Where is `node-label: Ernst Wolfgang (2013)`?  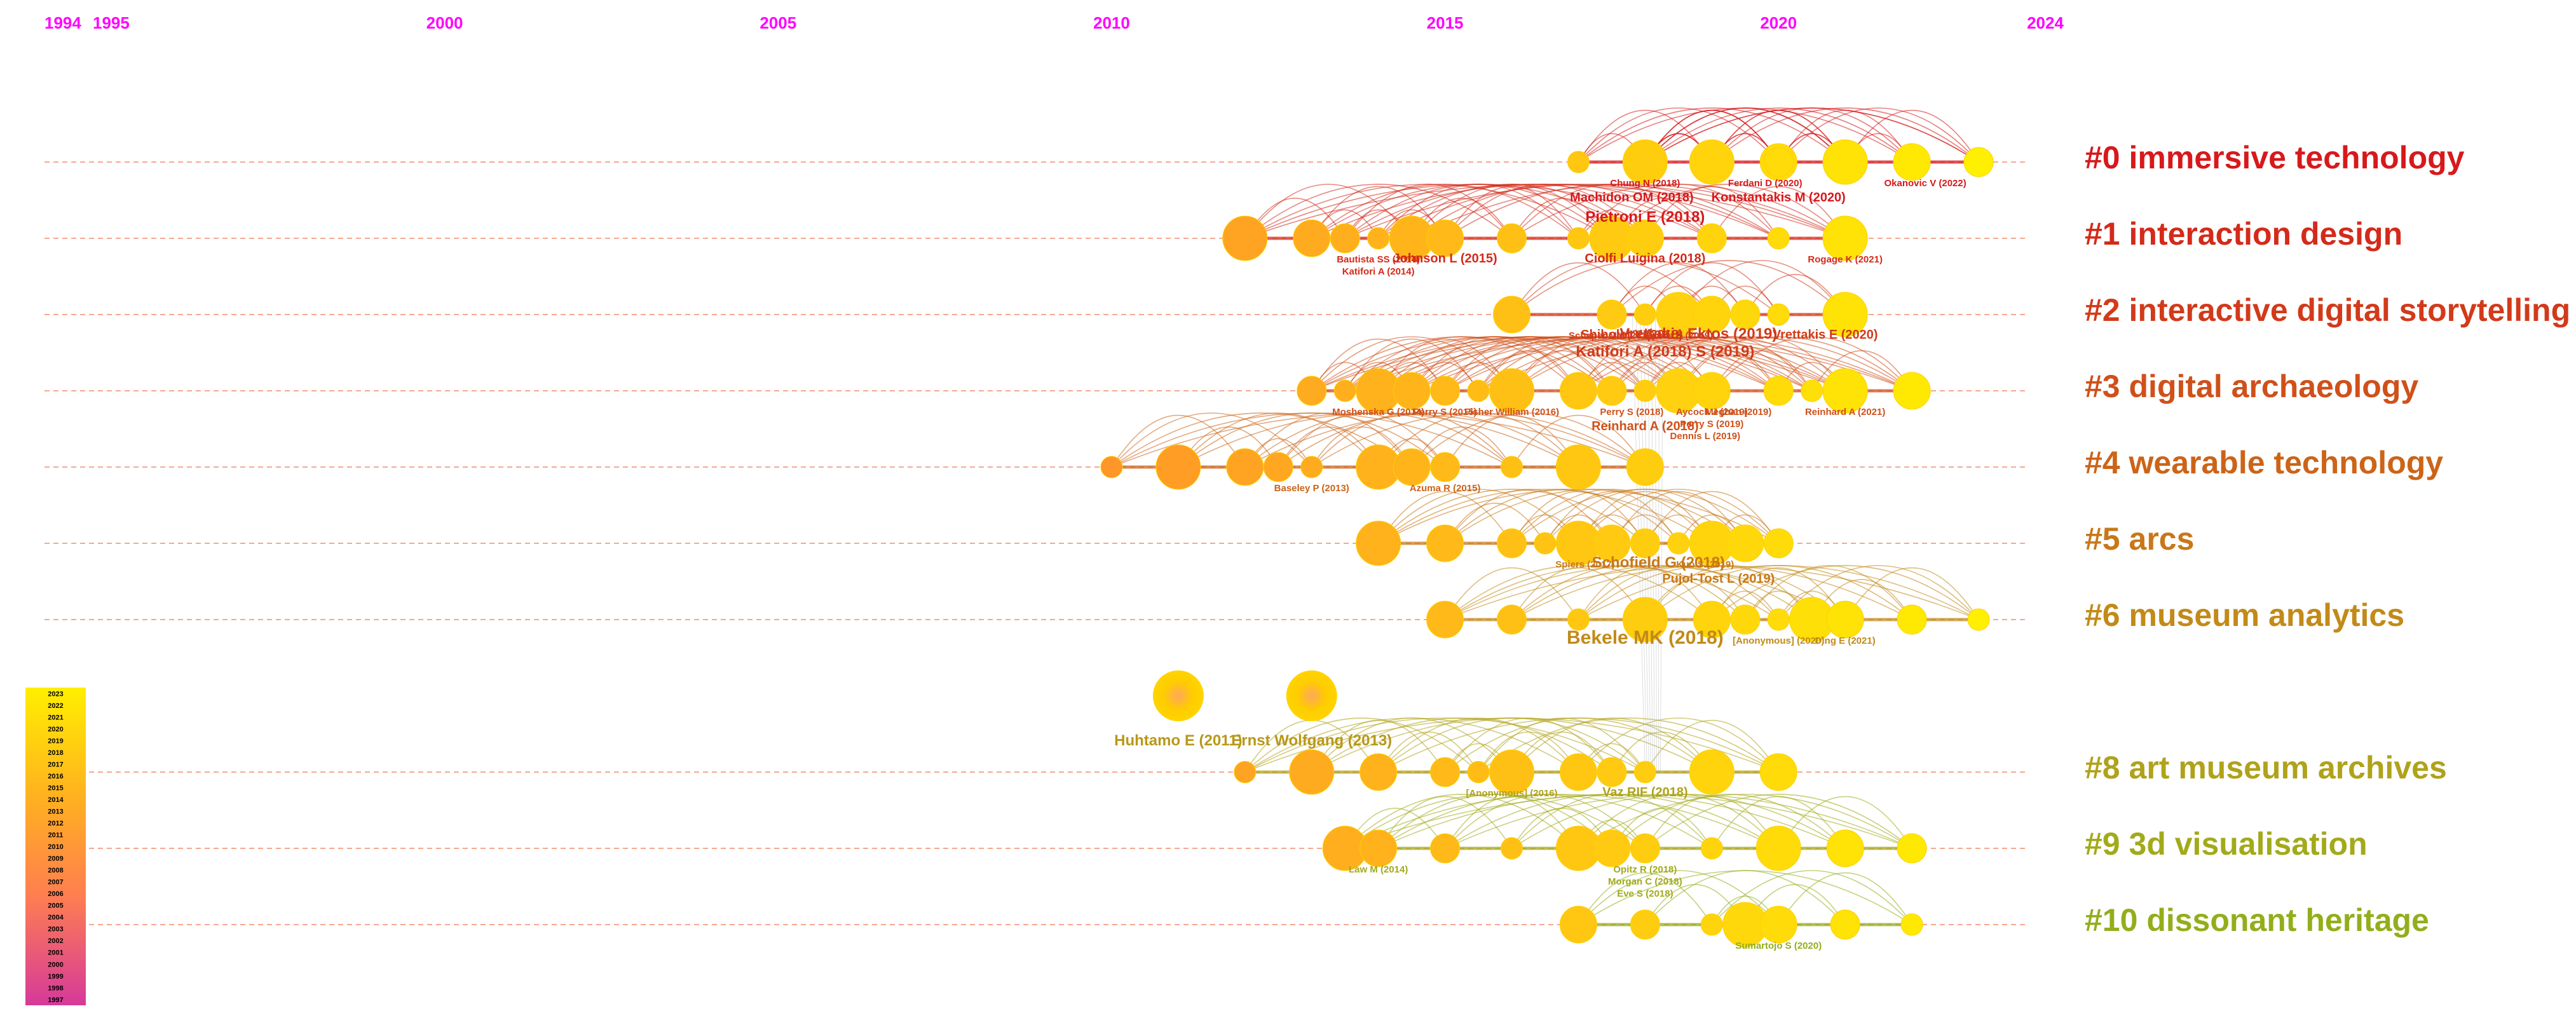
node-label: Ernst Wolfgang (2013) is located at coordinates (1311, 740).